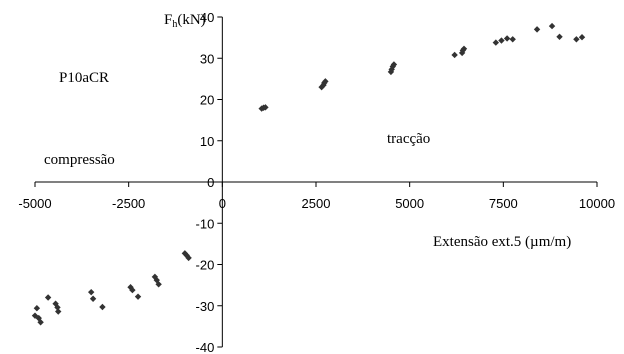 This screenshot has width=624, height=354. What do you see at coordinates (597, 203) in the screenshot?
I see `x-tick-label: 10000` at bounding box center [597, 203].